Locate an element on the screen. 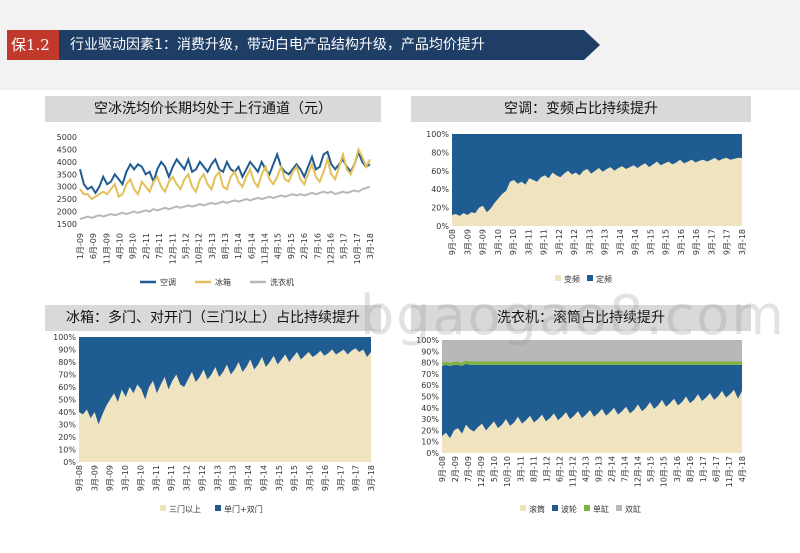  chart4-legend-label: 滚筒 is located at coordinates (537, 509).